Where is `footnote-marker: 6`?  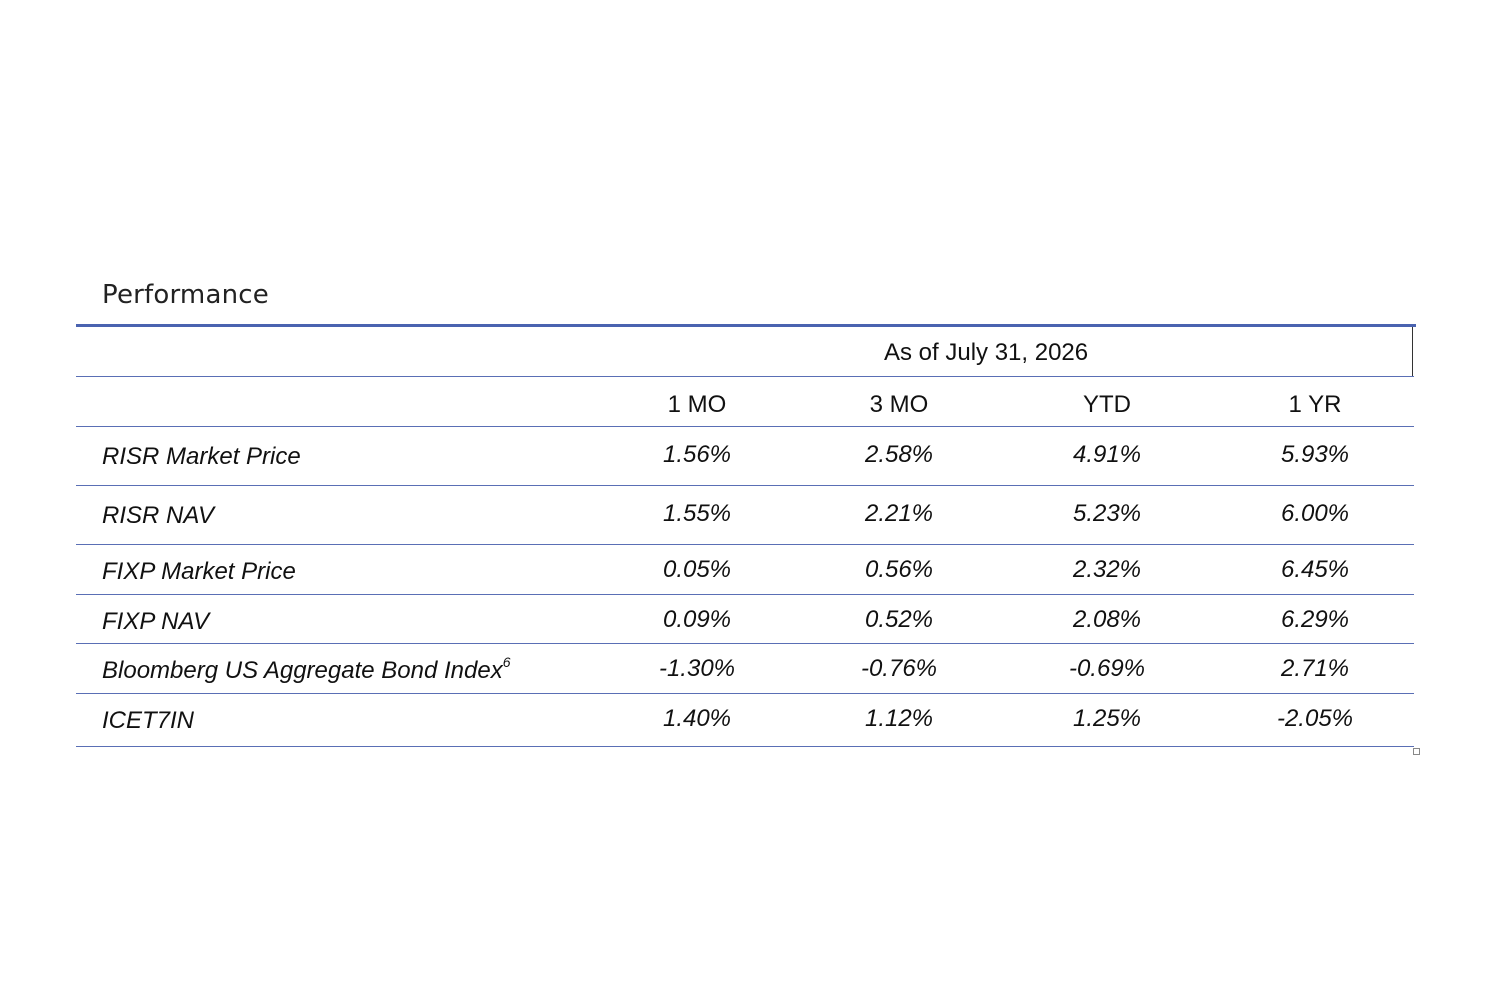
footnote-marker: 6 is located at coordinates (506, 662).